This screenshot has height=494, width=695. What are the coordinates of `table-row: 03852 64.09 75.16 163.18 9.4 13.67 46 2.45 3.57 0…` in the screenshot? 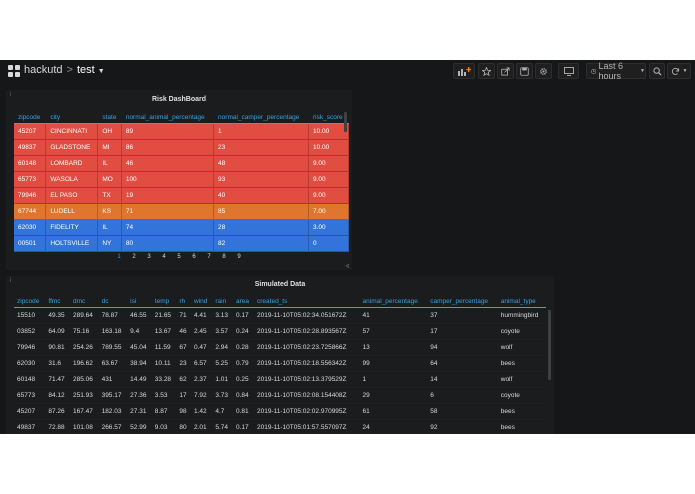 It's located at (280, 332).